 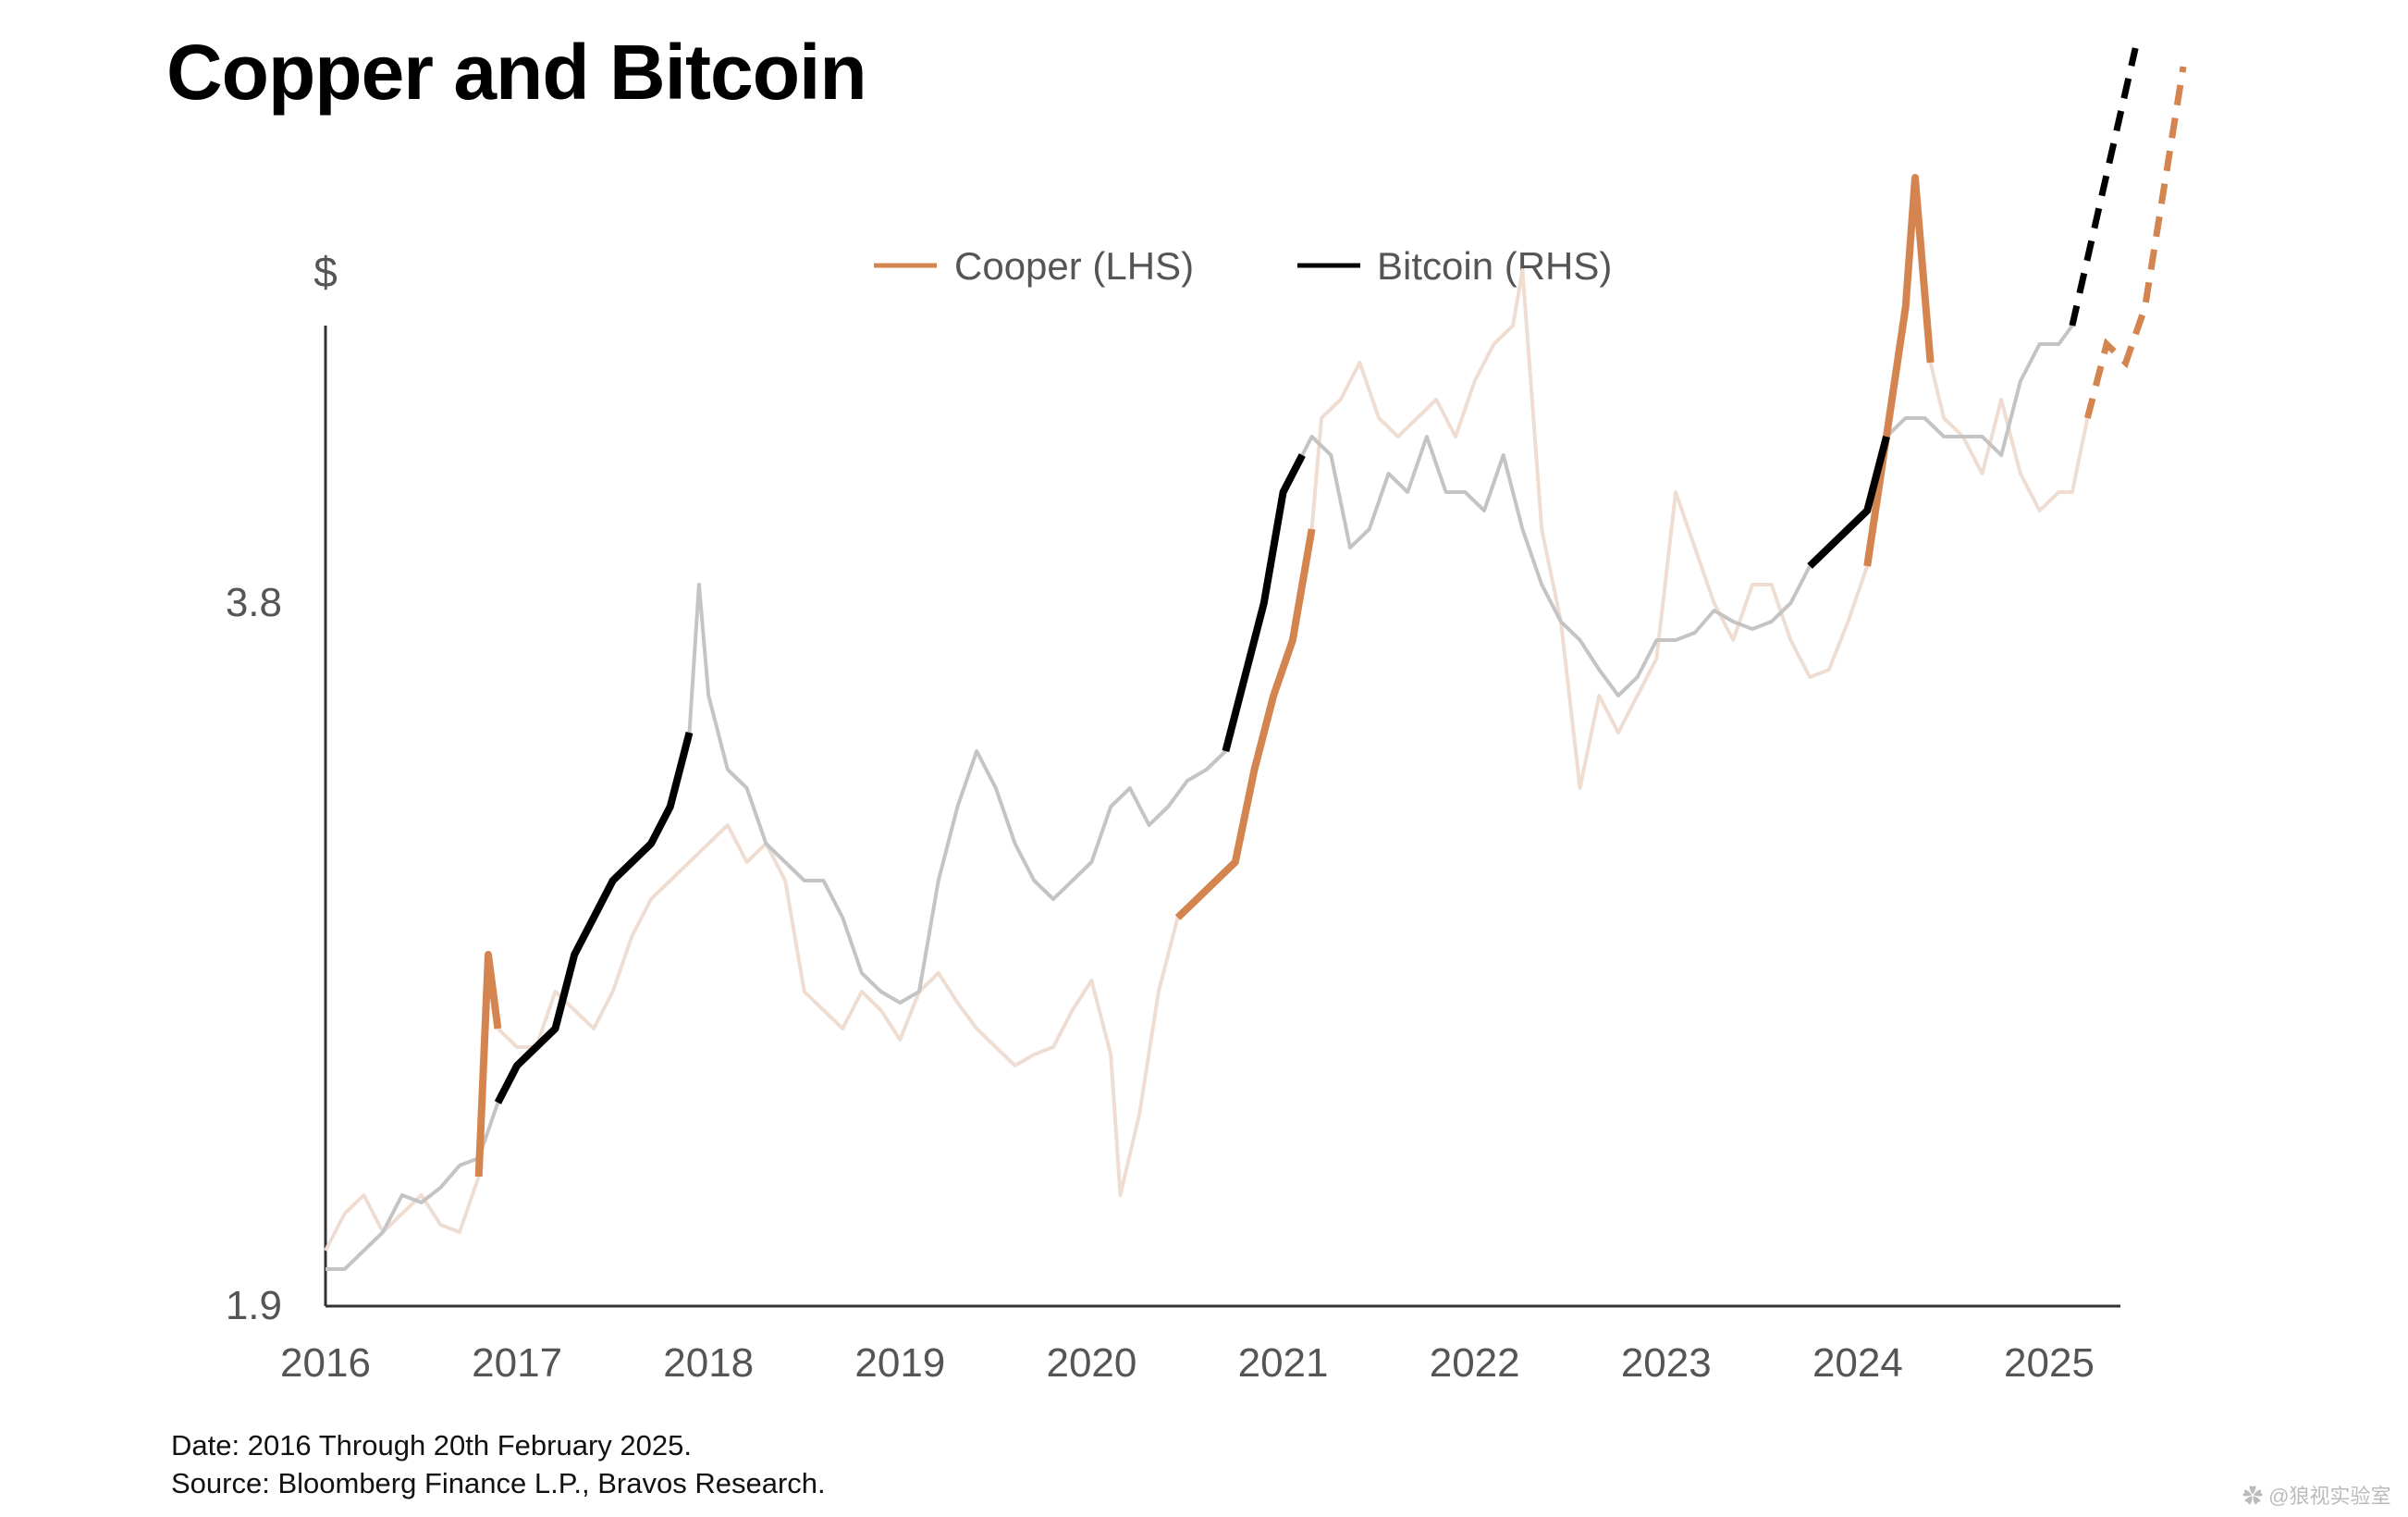 What do you see at coordinates (899, 1363) in the screenshot?
I see `x-tick-label: 2019` at bounding box center [899, 1363].